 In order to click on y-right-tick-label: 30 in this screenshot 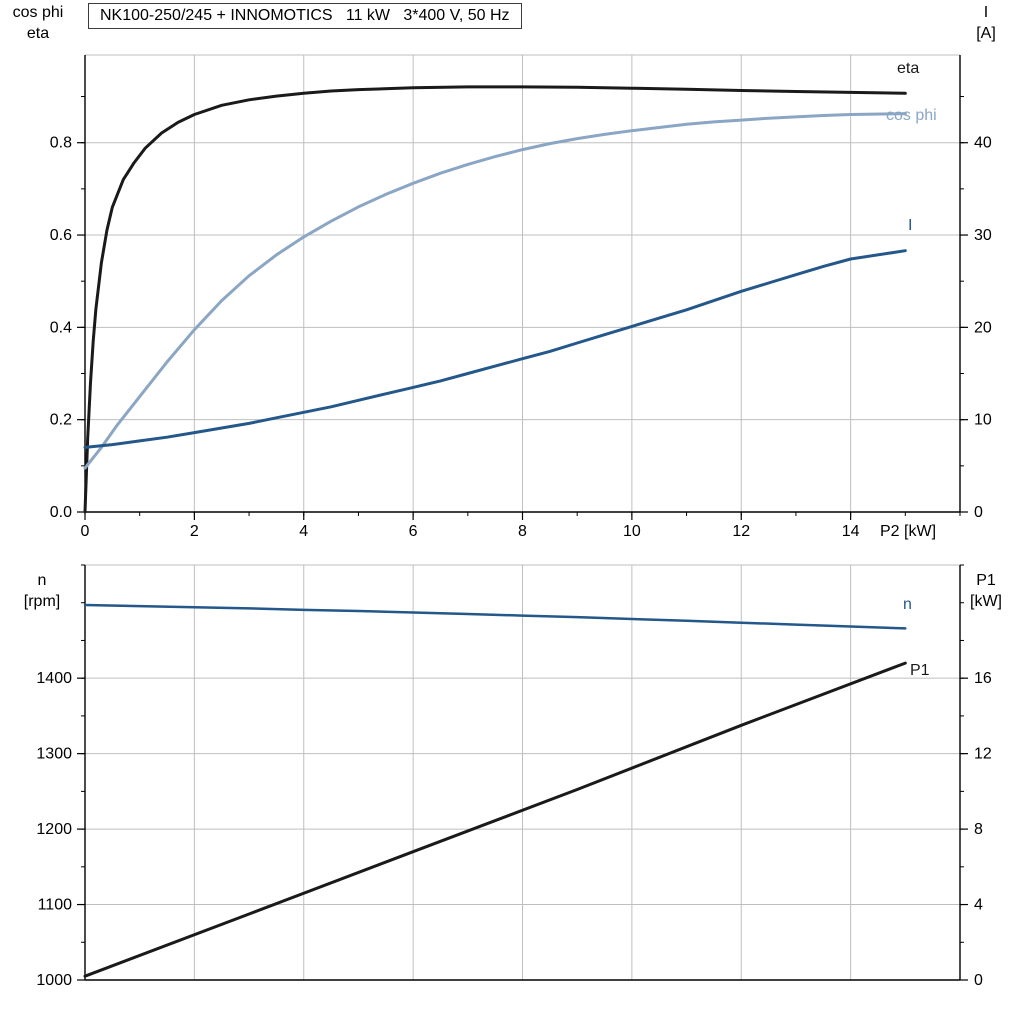, I will do `click(983, 235)`.